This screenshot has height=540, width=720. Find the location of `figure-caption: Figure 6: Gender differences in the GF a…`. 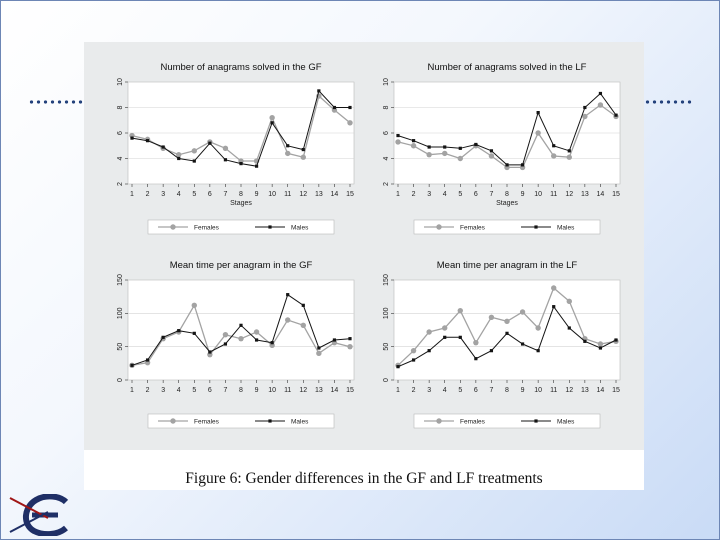

figure-caption: Figure 6: Gender differences in the GF a… is located at coordinates (364, 478).